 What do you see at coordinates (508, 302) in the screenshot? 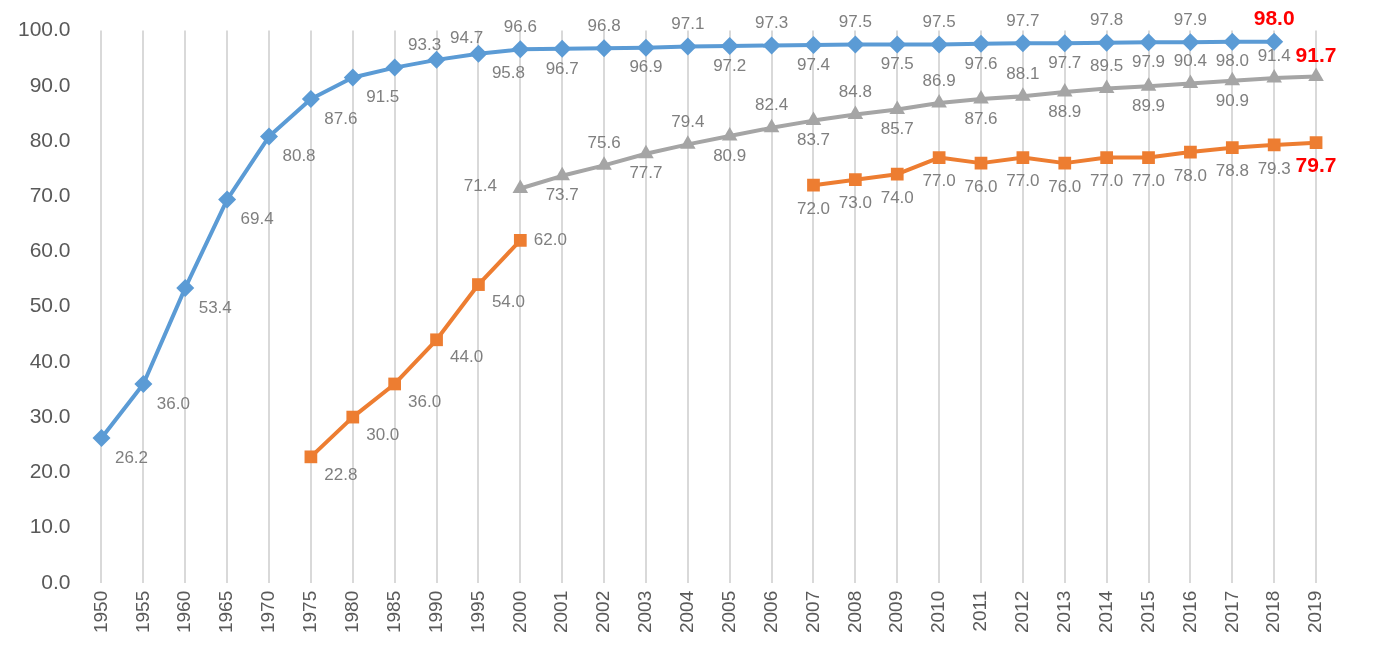
I see `data-label: 54.0` at bounding box center [508, 302].